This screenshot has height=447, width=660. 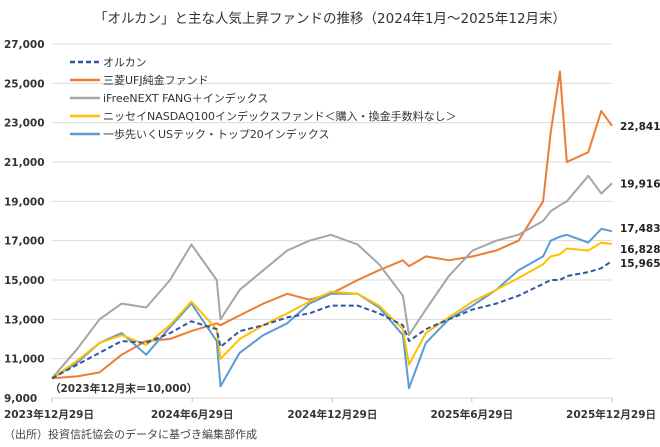 What do you see at coordinates (24, 45) in the screenshot?
I see `y-tick-label: 27,000` at bounding box center [24, 45].